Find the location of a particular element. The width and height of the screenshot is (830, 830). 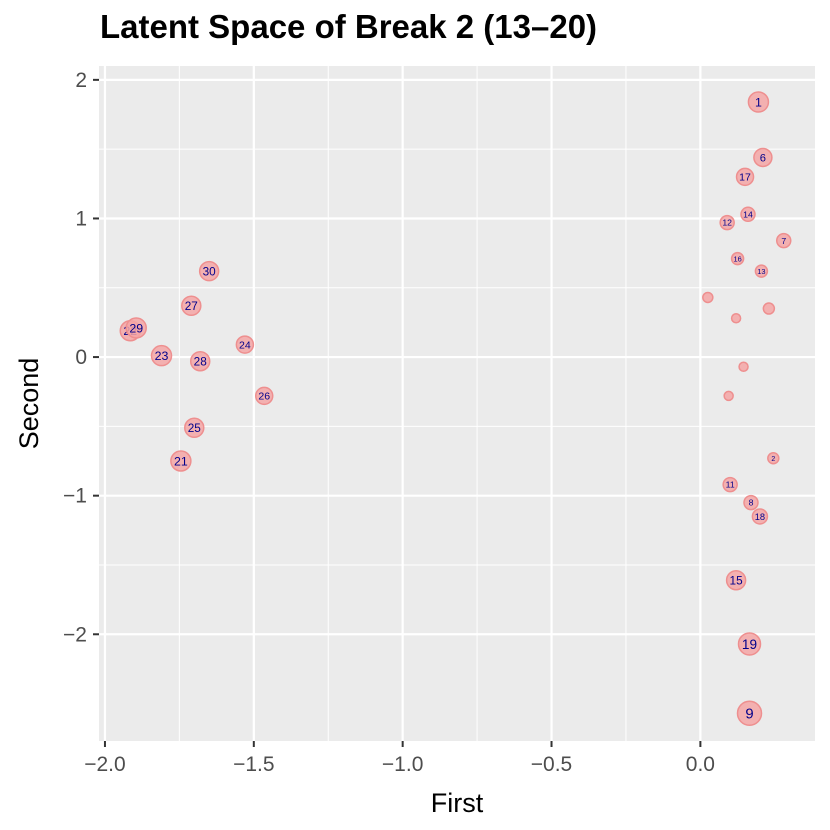

data-point: 28 is located at coordinates (200, 361).